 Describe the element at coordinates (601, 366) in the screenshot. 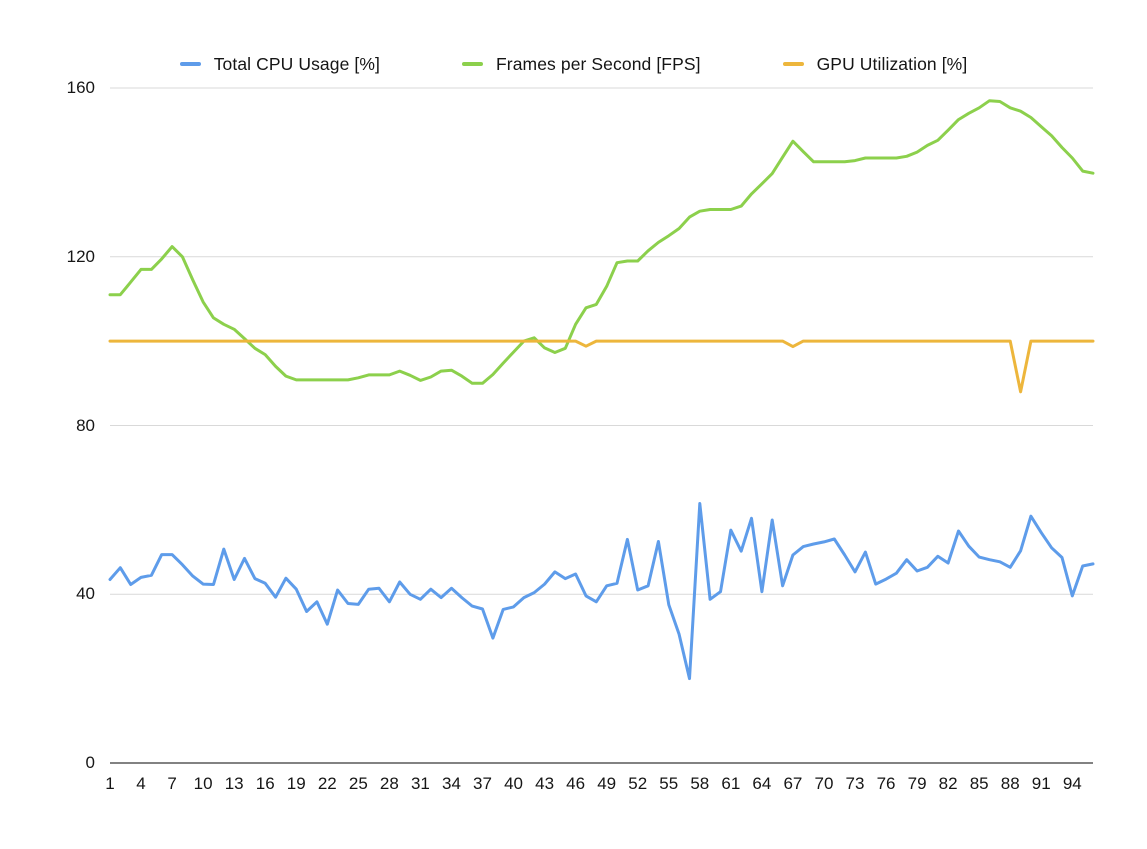

I see `gpu-line` at that location.